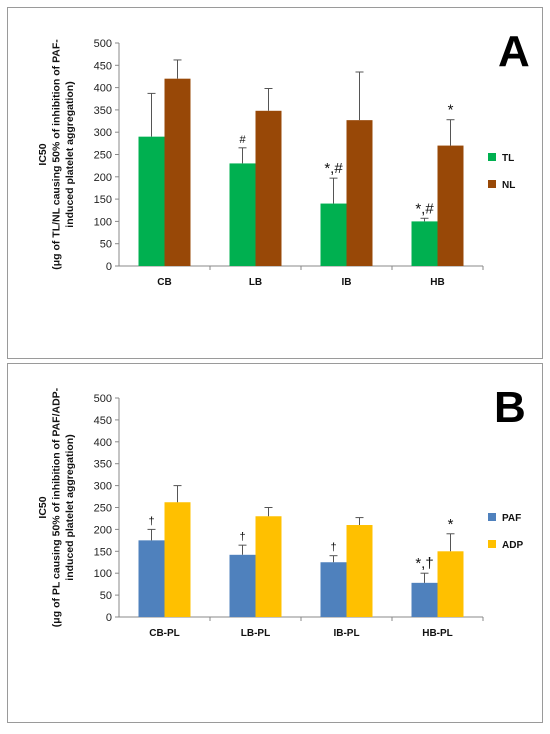  What do you see at coordinates (510, 407) in the screenshot?
I see `panel-letter-b: B` at bounding box center [510, 407].